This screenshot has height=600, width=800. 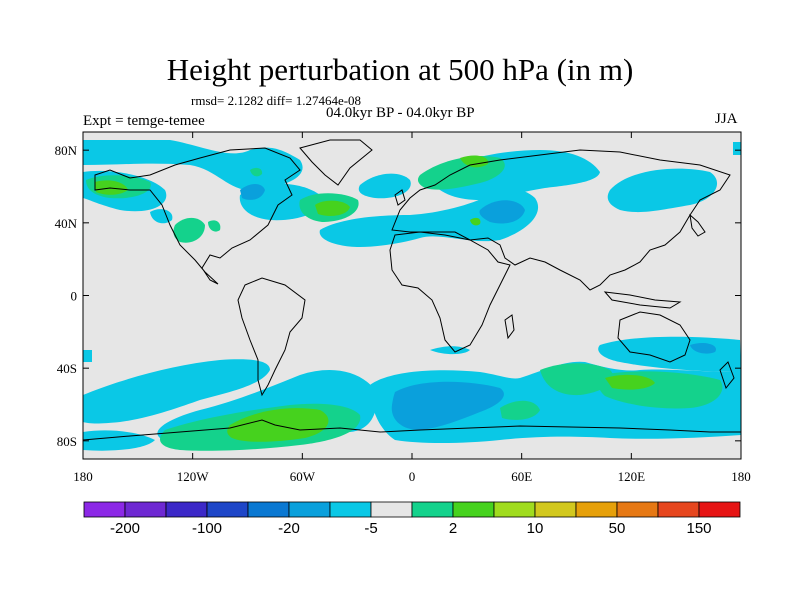 I want to click on lat-tick-label: 80S, so click(x=67, y=441).